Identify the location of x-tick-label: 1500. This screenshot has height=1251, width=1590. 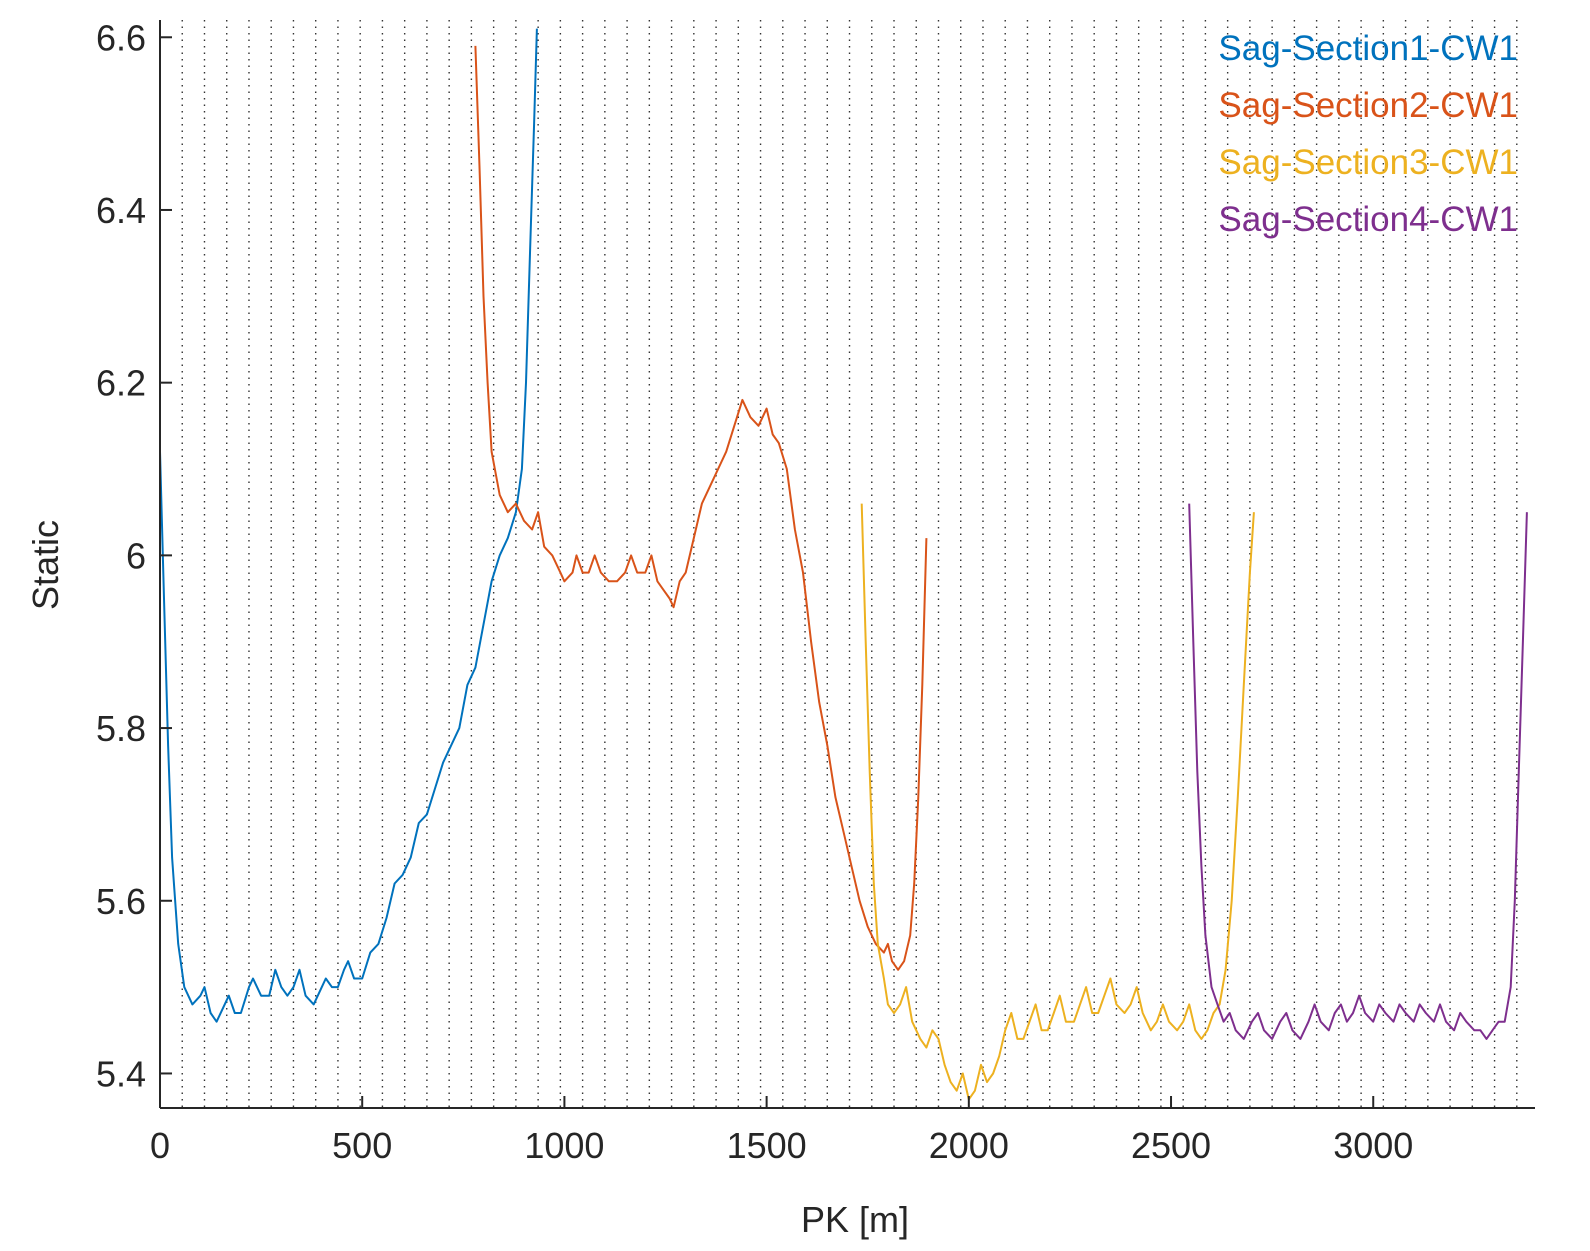
(767, 1145).